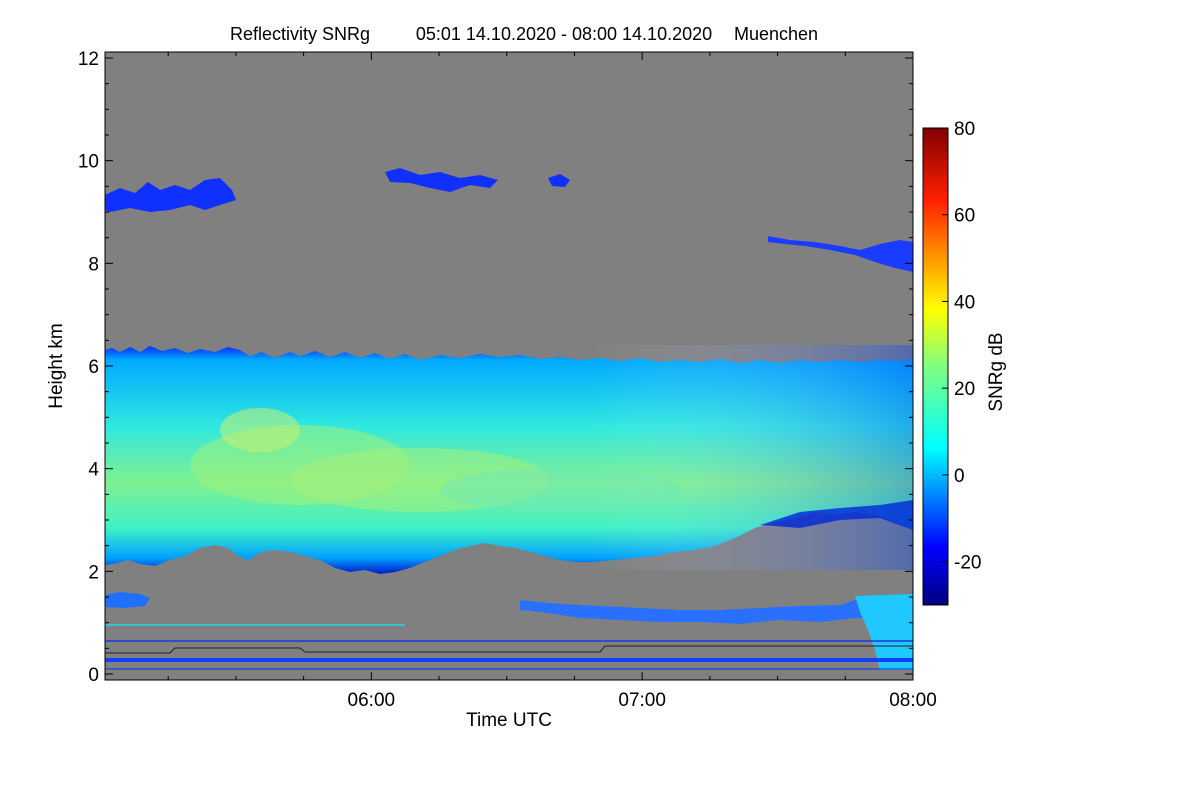 This screenshot has height=800, width=1200. Describe the element at coordinates (88, 59) in the screenshot. I see `y-tick-label: 12` at that location.